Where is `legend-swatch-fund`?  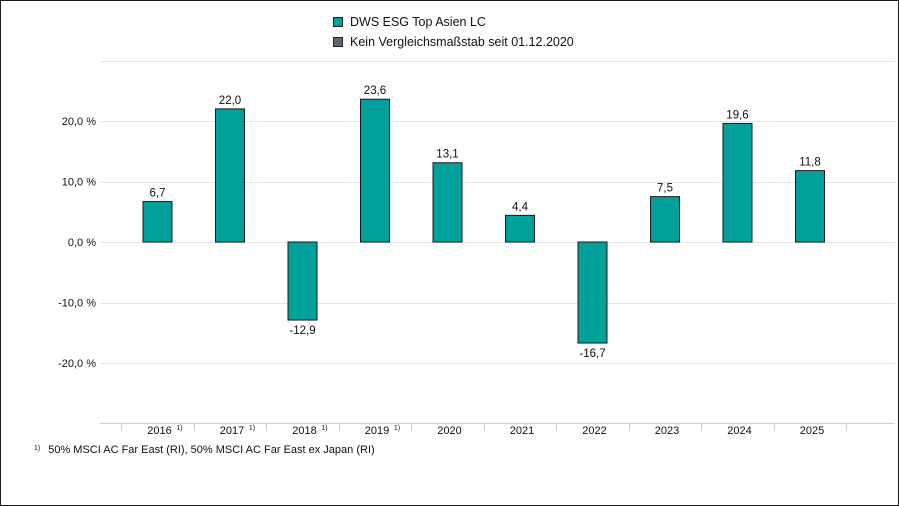
legend-swatch-fund is located at coordinates (338, 22).